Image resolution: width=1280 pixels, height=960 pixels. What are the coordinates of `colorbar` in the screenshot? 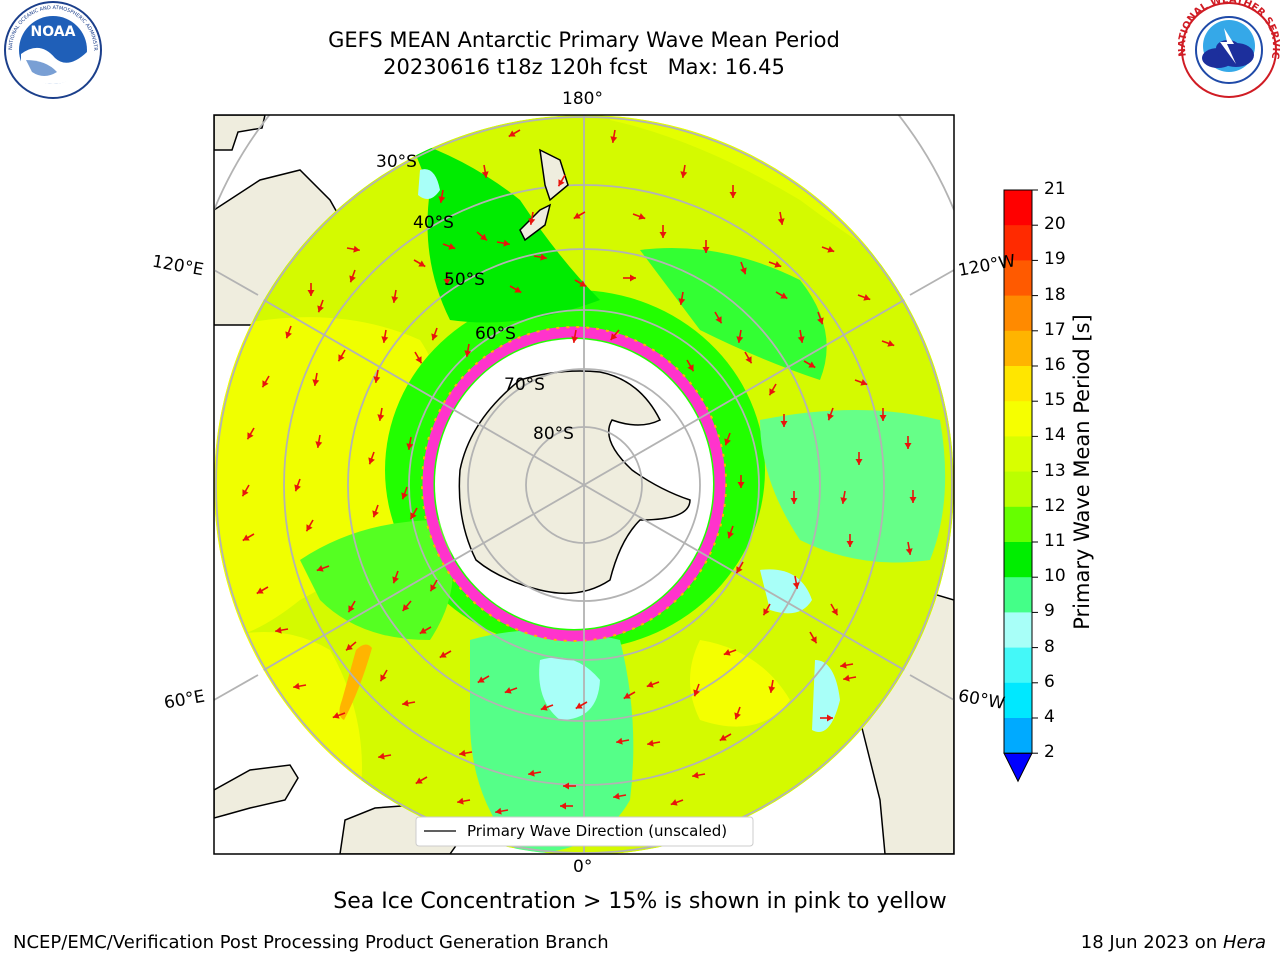 It's located at (1020, 486).